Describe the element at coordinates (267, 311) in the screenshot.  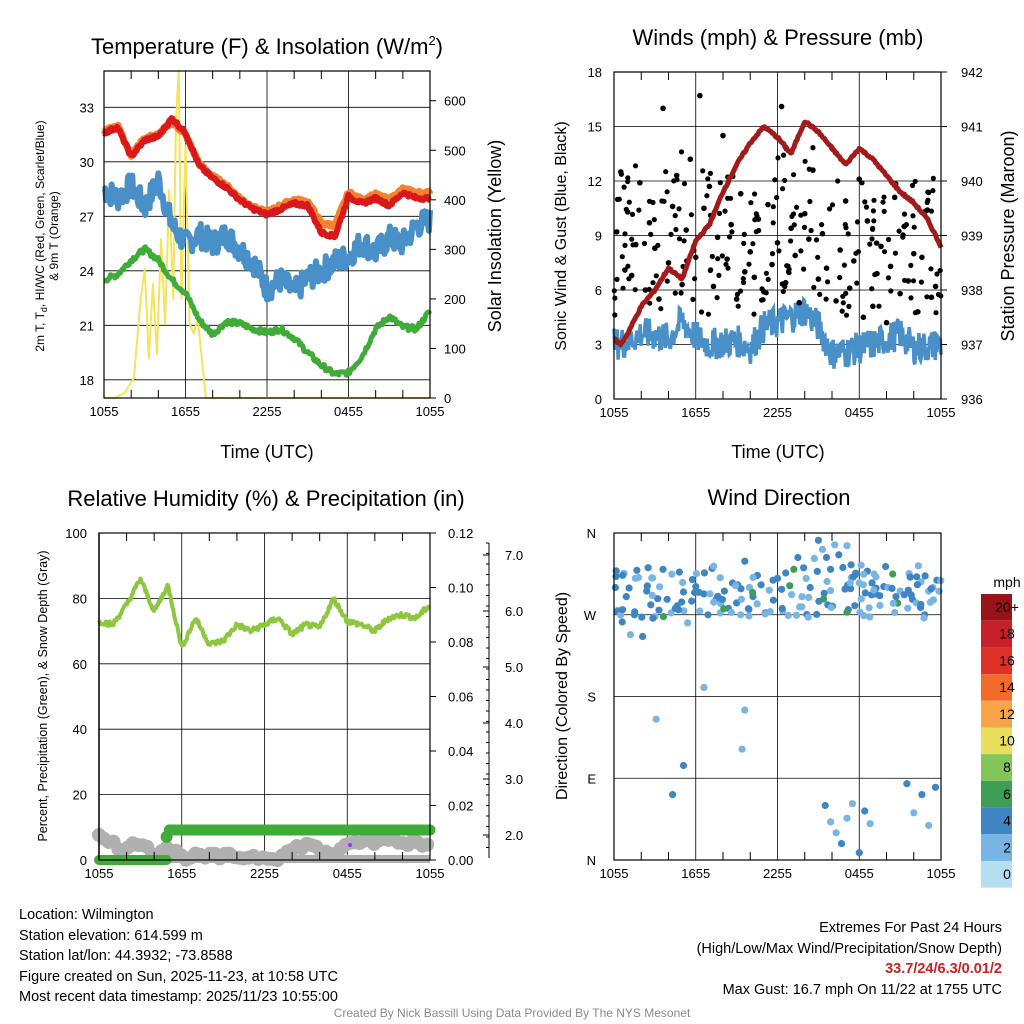
I see `series-td` at that location.